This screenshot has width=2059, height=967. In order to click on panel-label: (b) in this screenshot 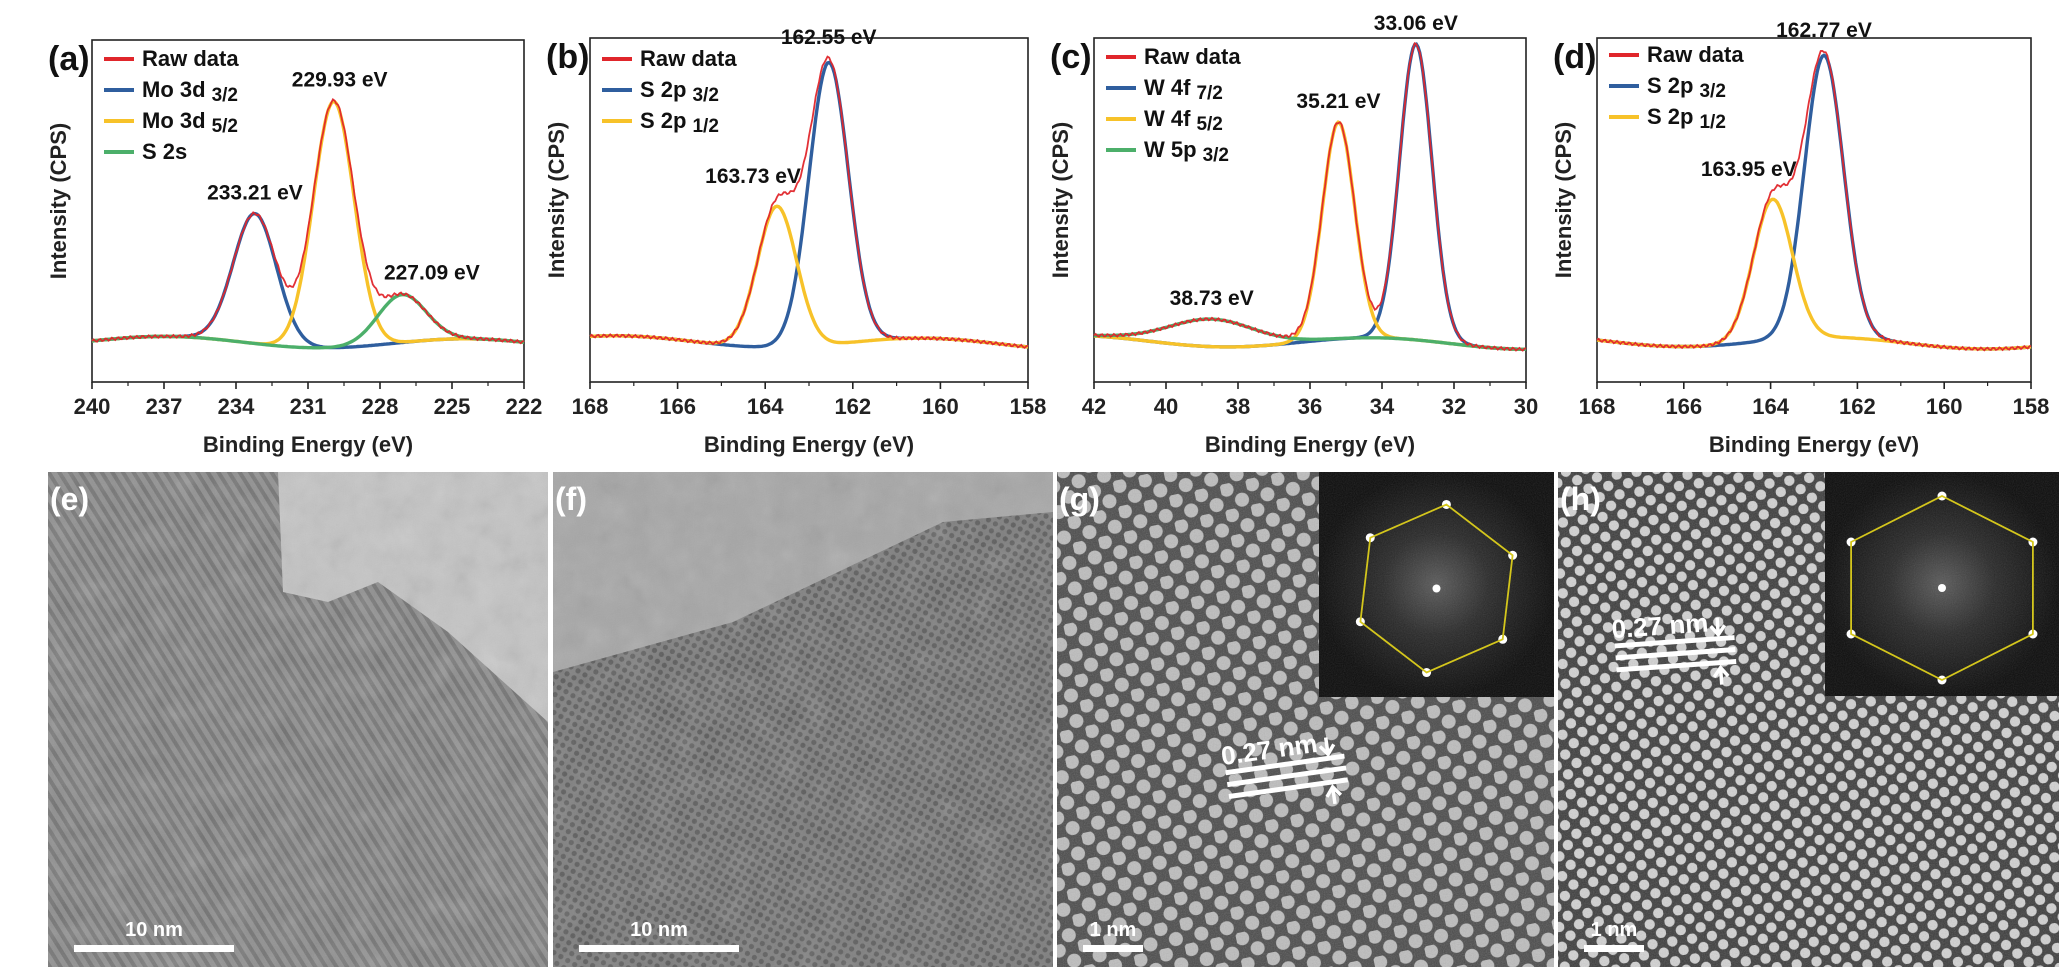, I will do `click(567, 57)`.